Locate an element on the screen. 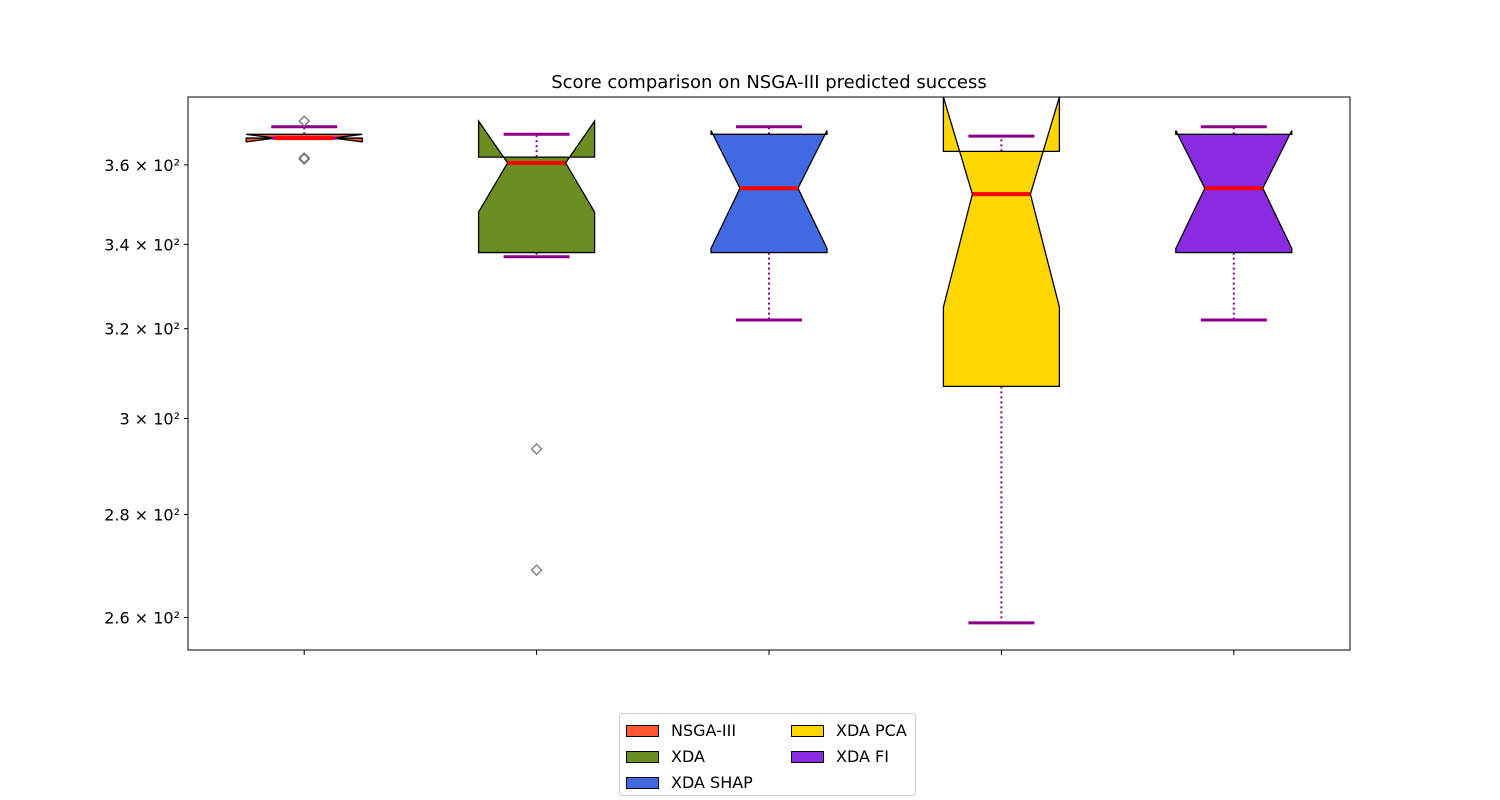 This screenshot has height=800, width=1500. legend-swatch-xda is located at coordinates (642, 756).